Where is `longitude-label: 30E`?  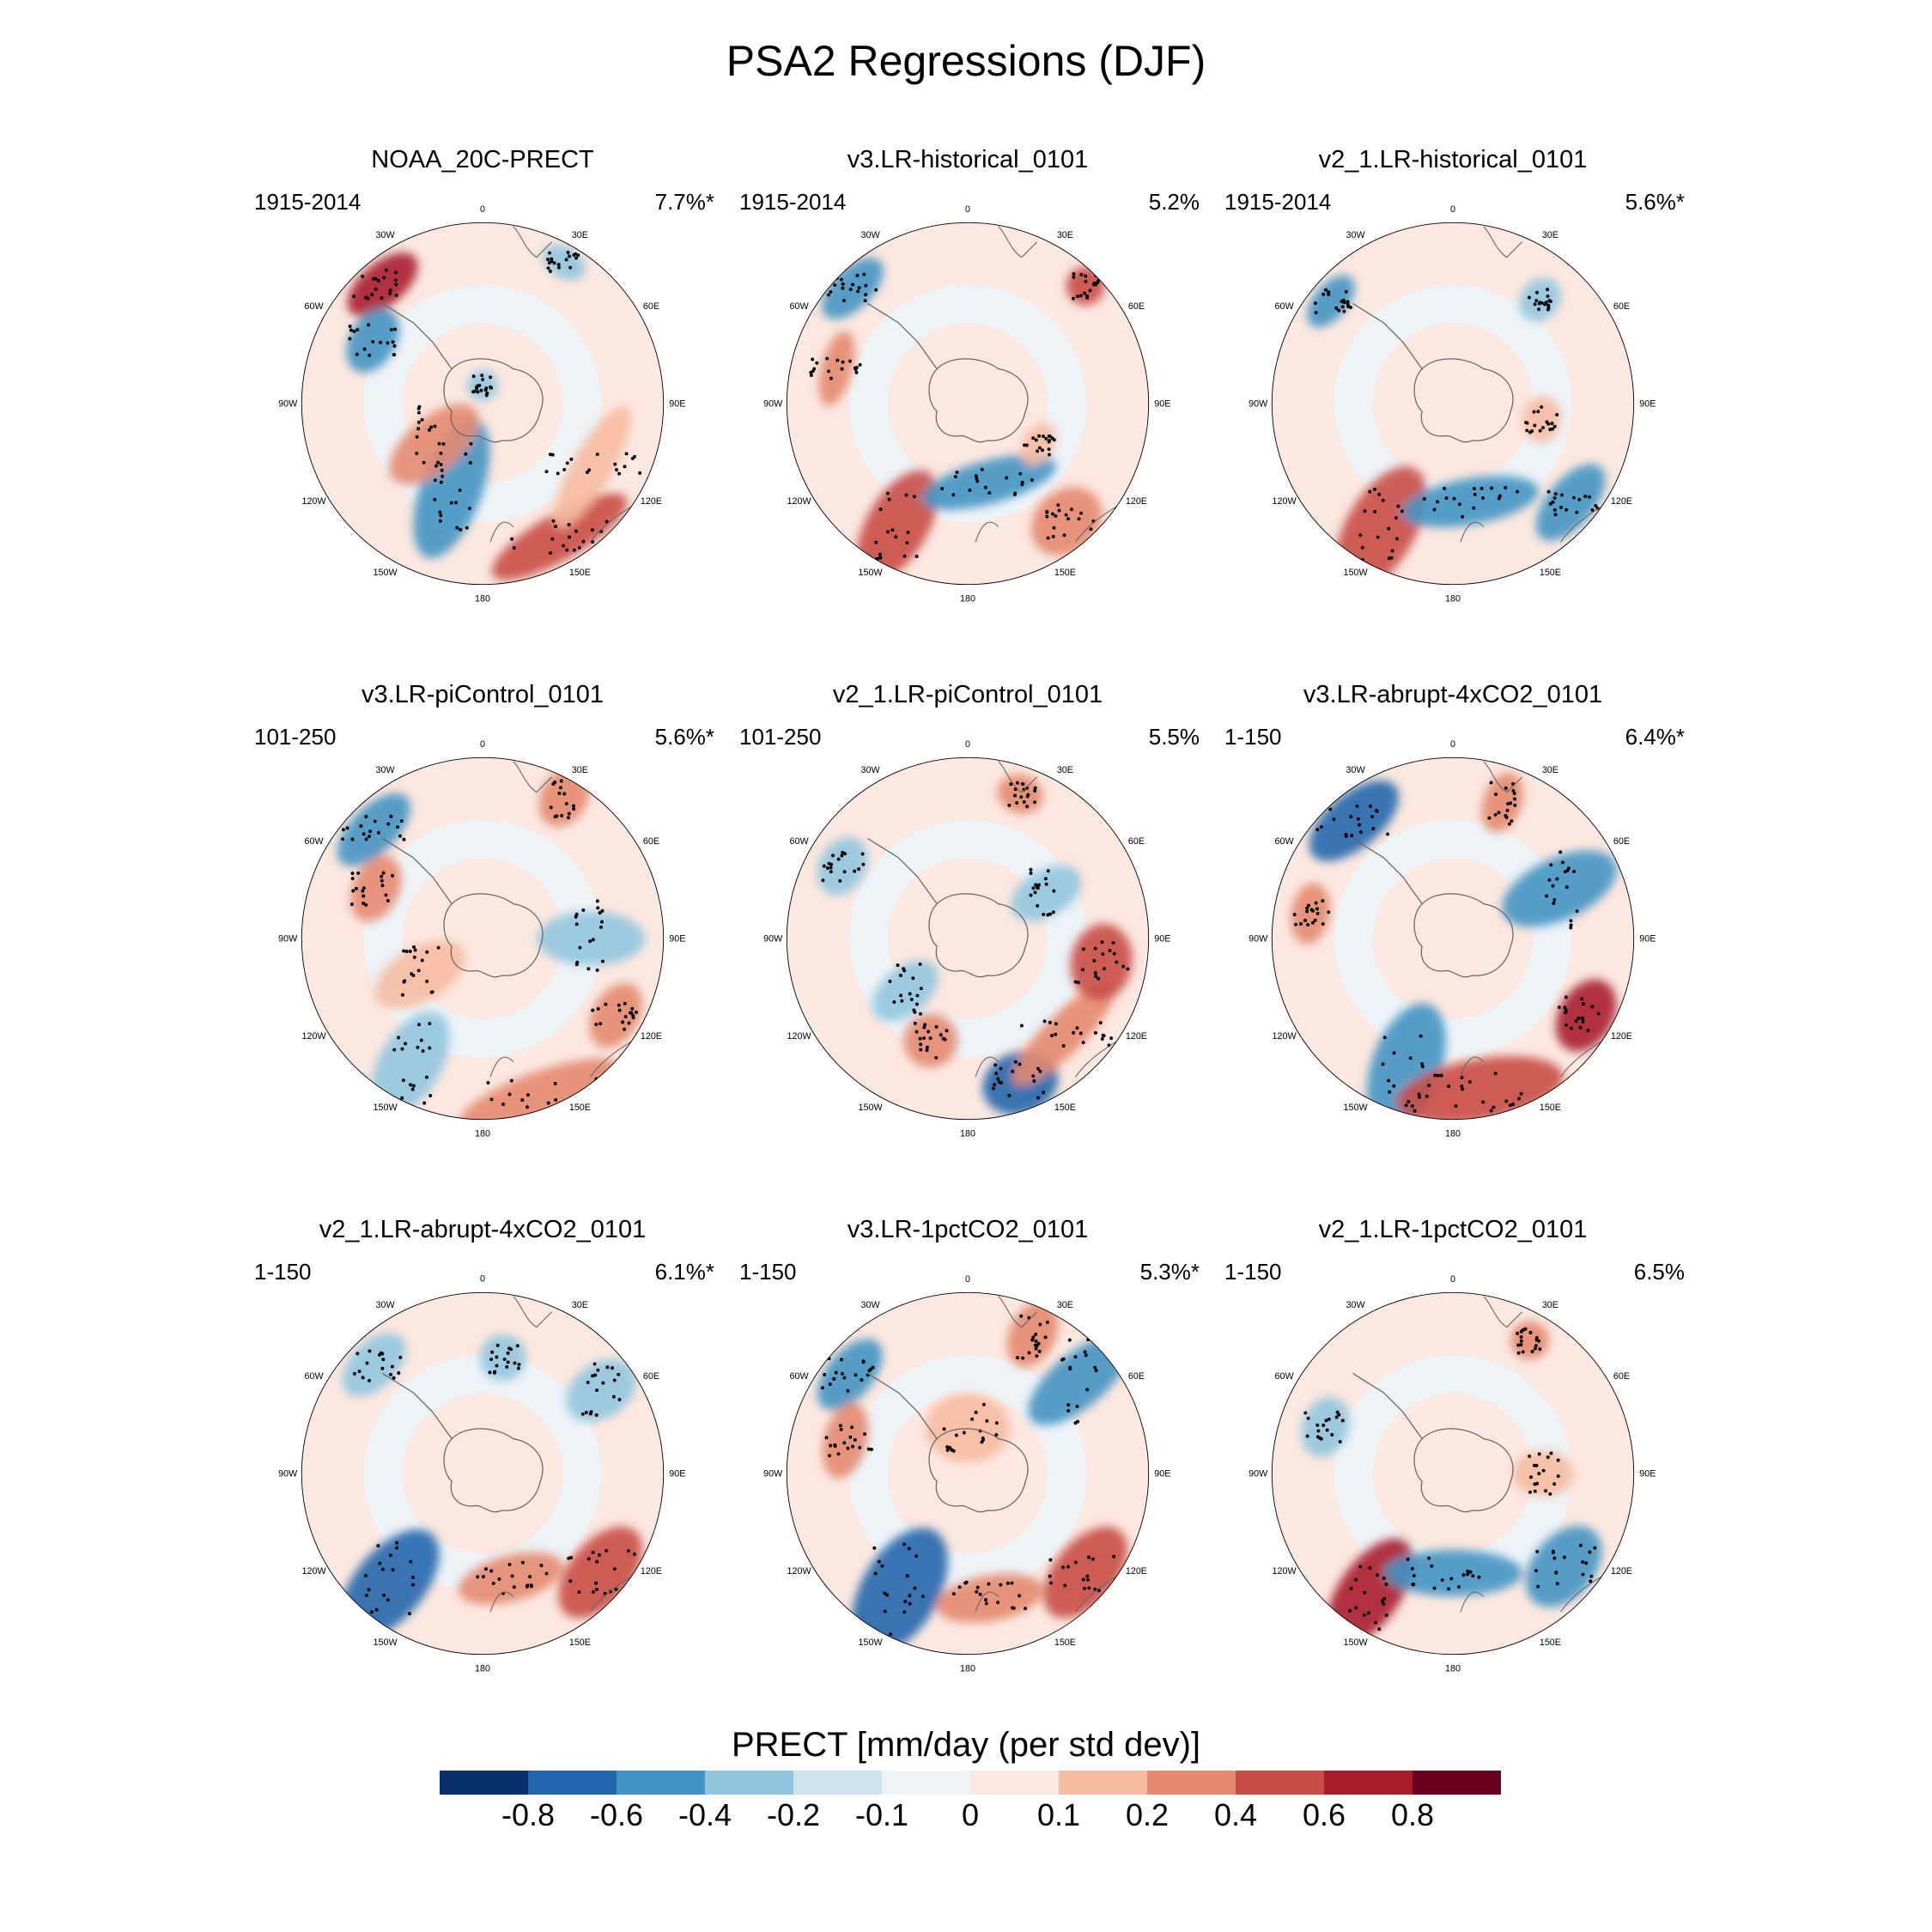
longitude-label: 30E is located at coordinates (1550, 770).